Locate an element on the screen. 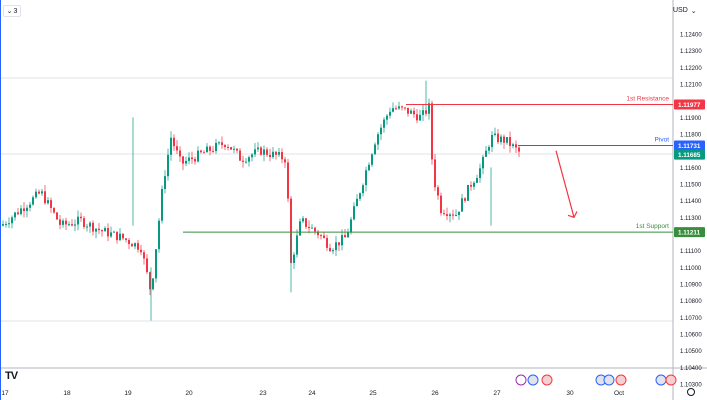 The image size is (707, 400). forecast-arrow is located at coordinates (566, 184).